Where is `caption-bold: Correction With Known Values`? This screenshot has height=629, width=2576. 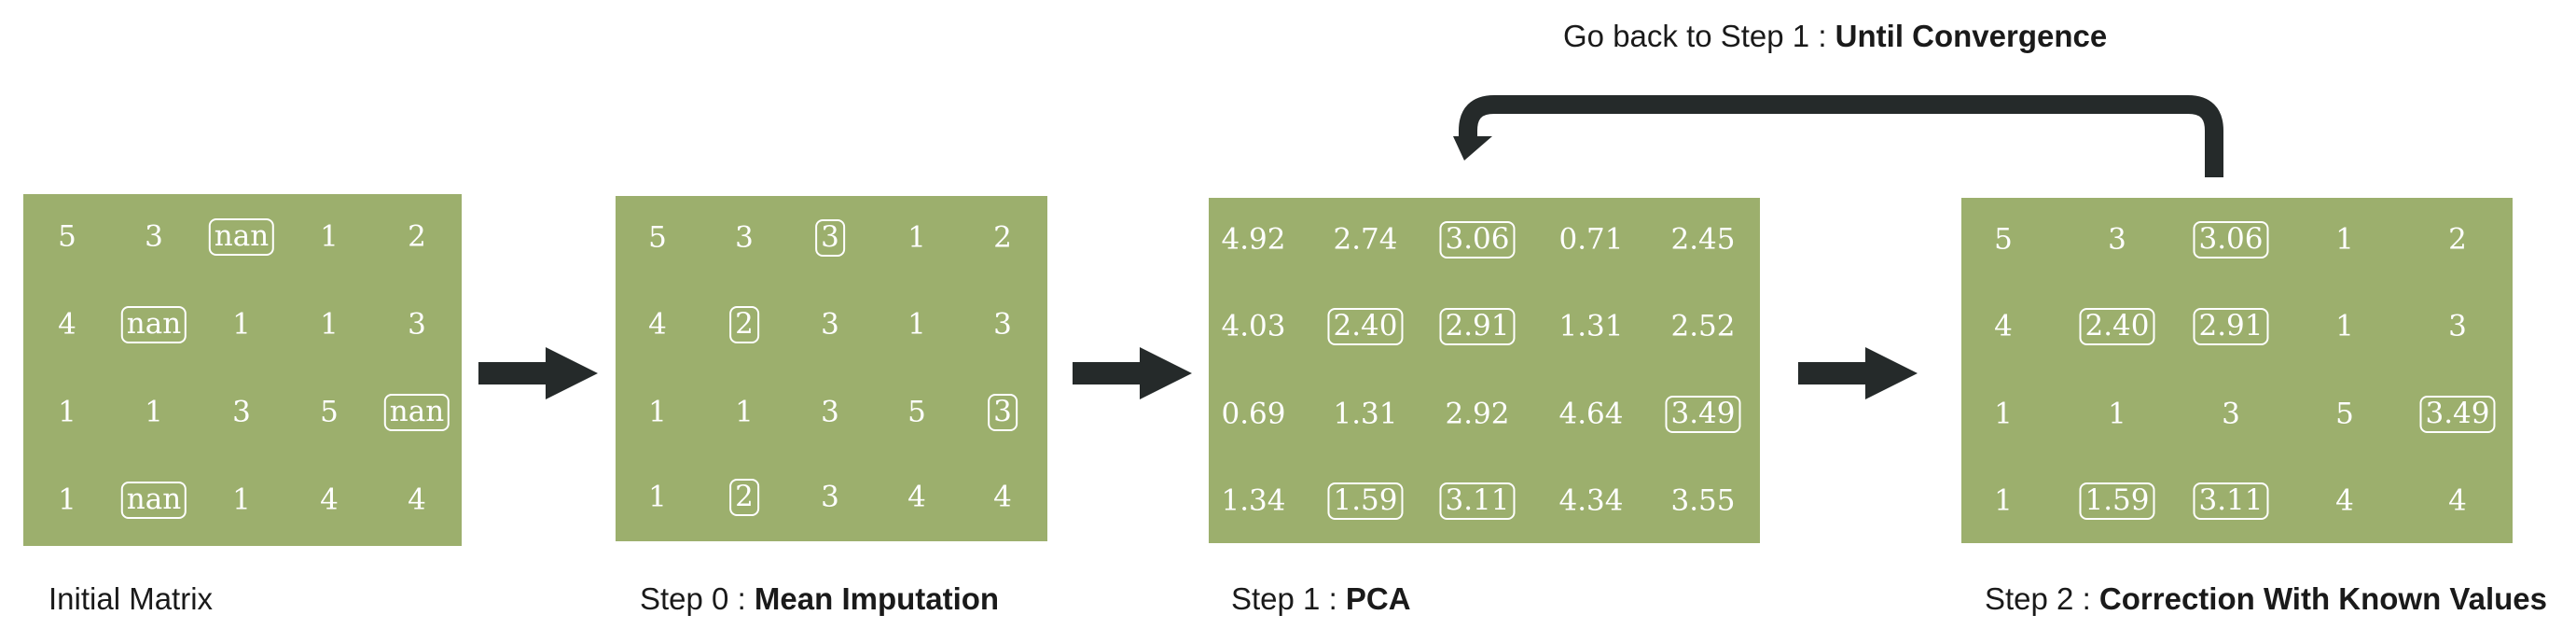 caption-bold: Correction With Known Values is located at coordinates (2323, 598).